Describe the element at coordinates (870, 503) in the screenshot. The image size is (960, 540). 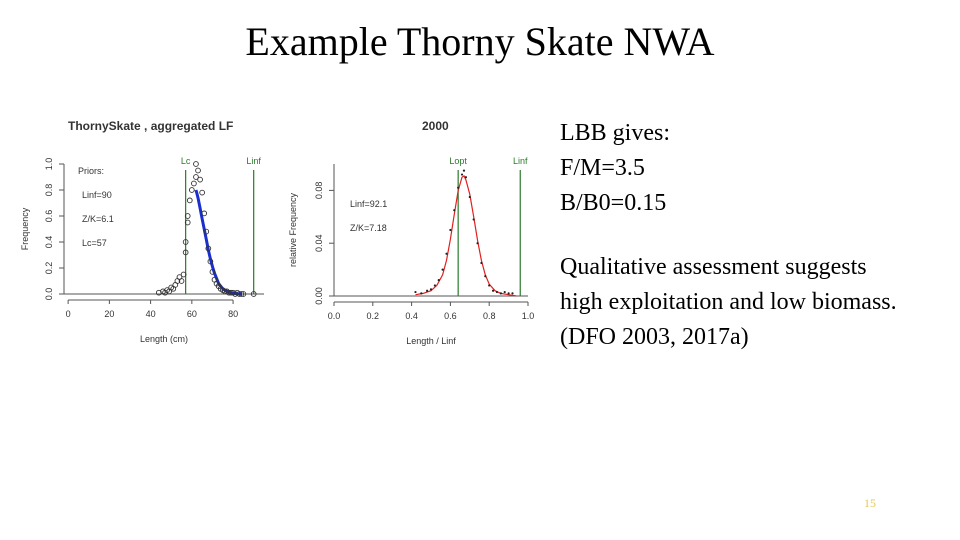
I see `page-number: 15` at that location.